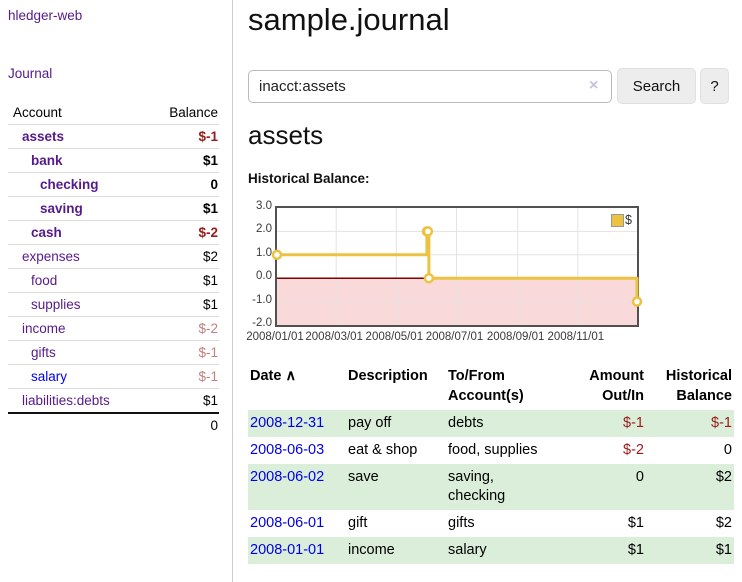 The width and height of the screenshot is (742, 582). Describe the element at coordinates (30, 73) in the screenshot. I see `sidebar-item-journal: Journal` at that location.